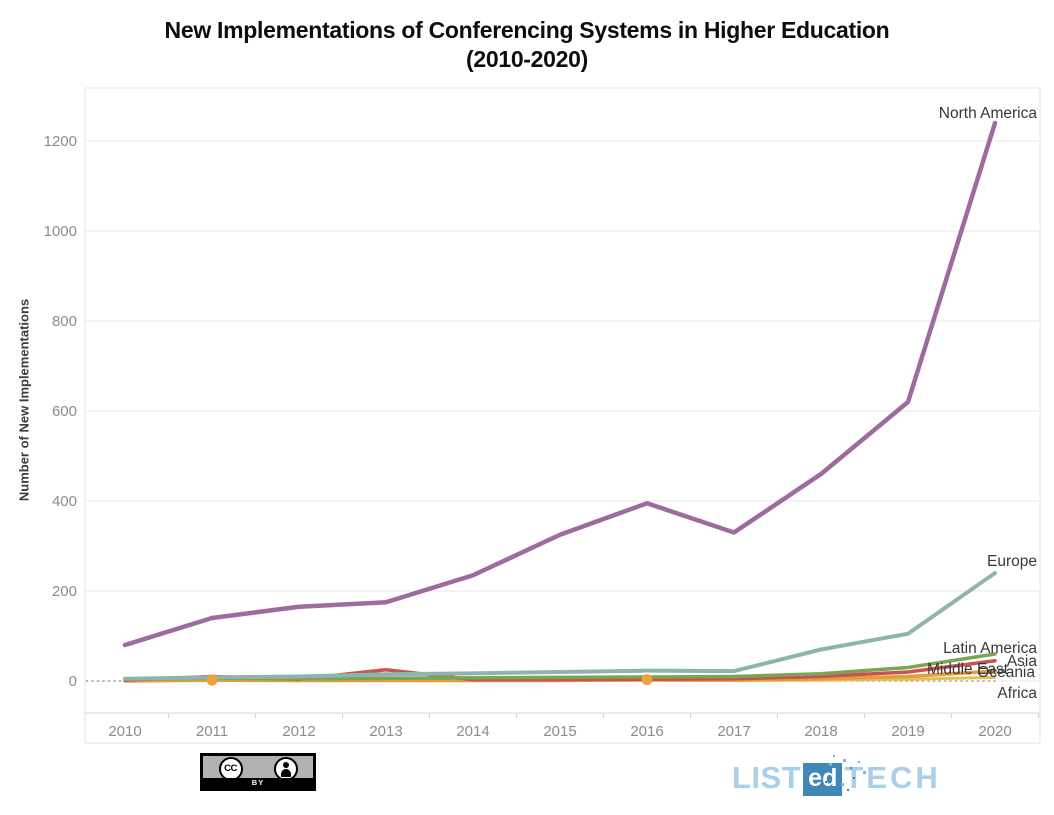  Describe the element at coordinates (1022, 661) in the screenshot. I see `svg-text: Asia` at that location.